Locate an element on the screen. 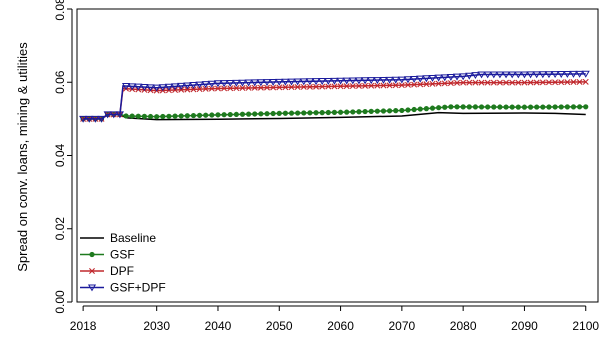 Image resolution: width=603 pixels, height=340 pixels. legend-marker is located at coordinates (92, 254).